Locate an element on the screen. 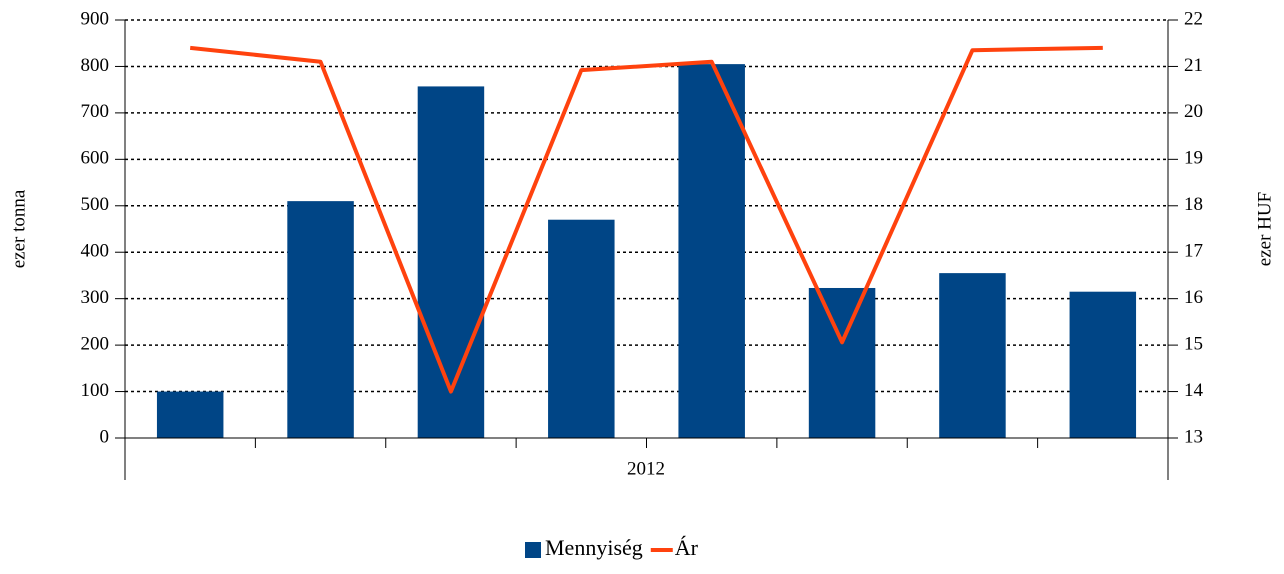  y2-tick-label: 22 is located at coordinates (1193, 18).